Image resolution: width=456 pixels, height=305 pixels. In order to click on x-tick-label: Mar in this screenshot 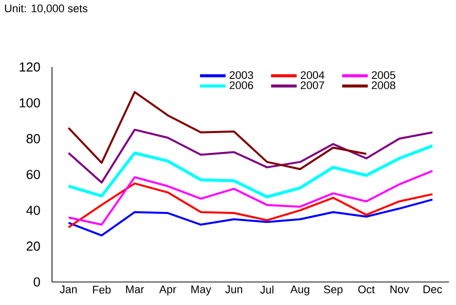, I will do `click(135, 290)`.